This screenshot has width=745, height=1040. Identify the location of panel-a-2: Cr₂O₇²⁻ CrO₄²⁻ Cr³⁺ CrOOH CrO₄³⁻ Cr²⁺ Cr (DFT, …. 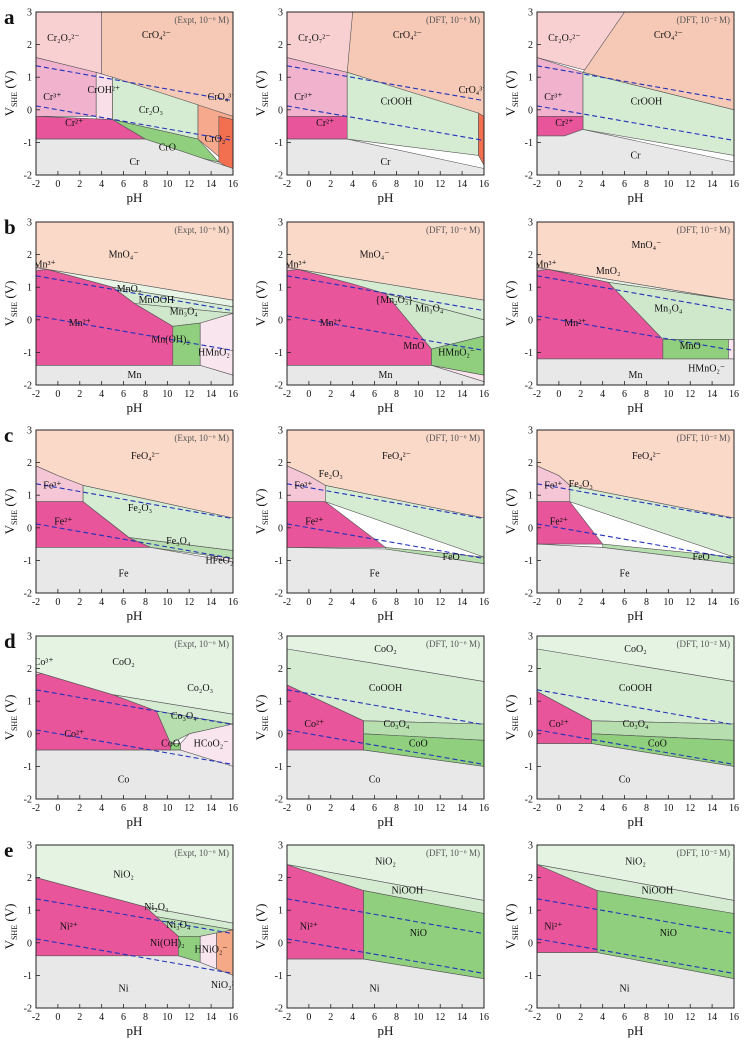
(371, 107).